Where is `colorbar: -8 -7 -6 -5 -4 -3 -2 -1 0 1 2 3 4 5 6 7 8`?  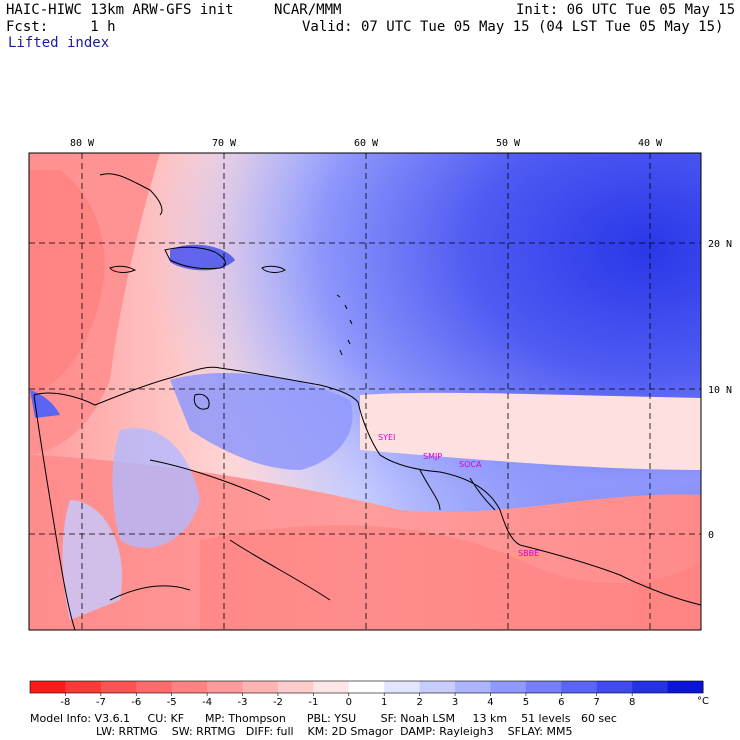 colorbar: -8 -7 -6 -5 -4 -3 -2 -1 0 1 2 3 4 5 6 7 8 is located at coordinates (366, 694).